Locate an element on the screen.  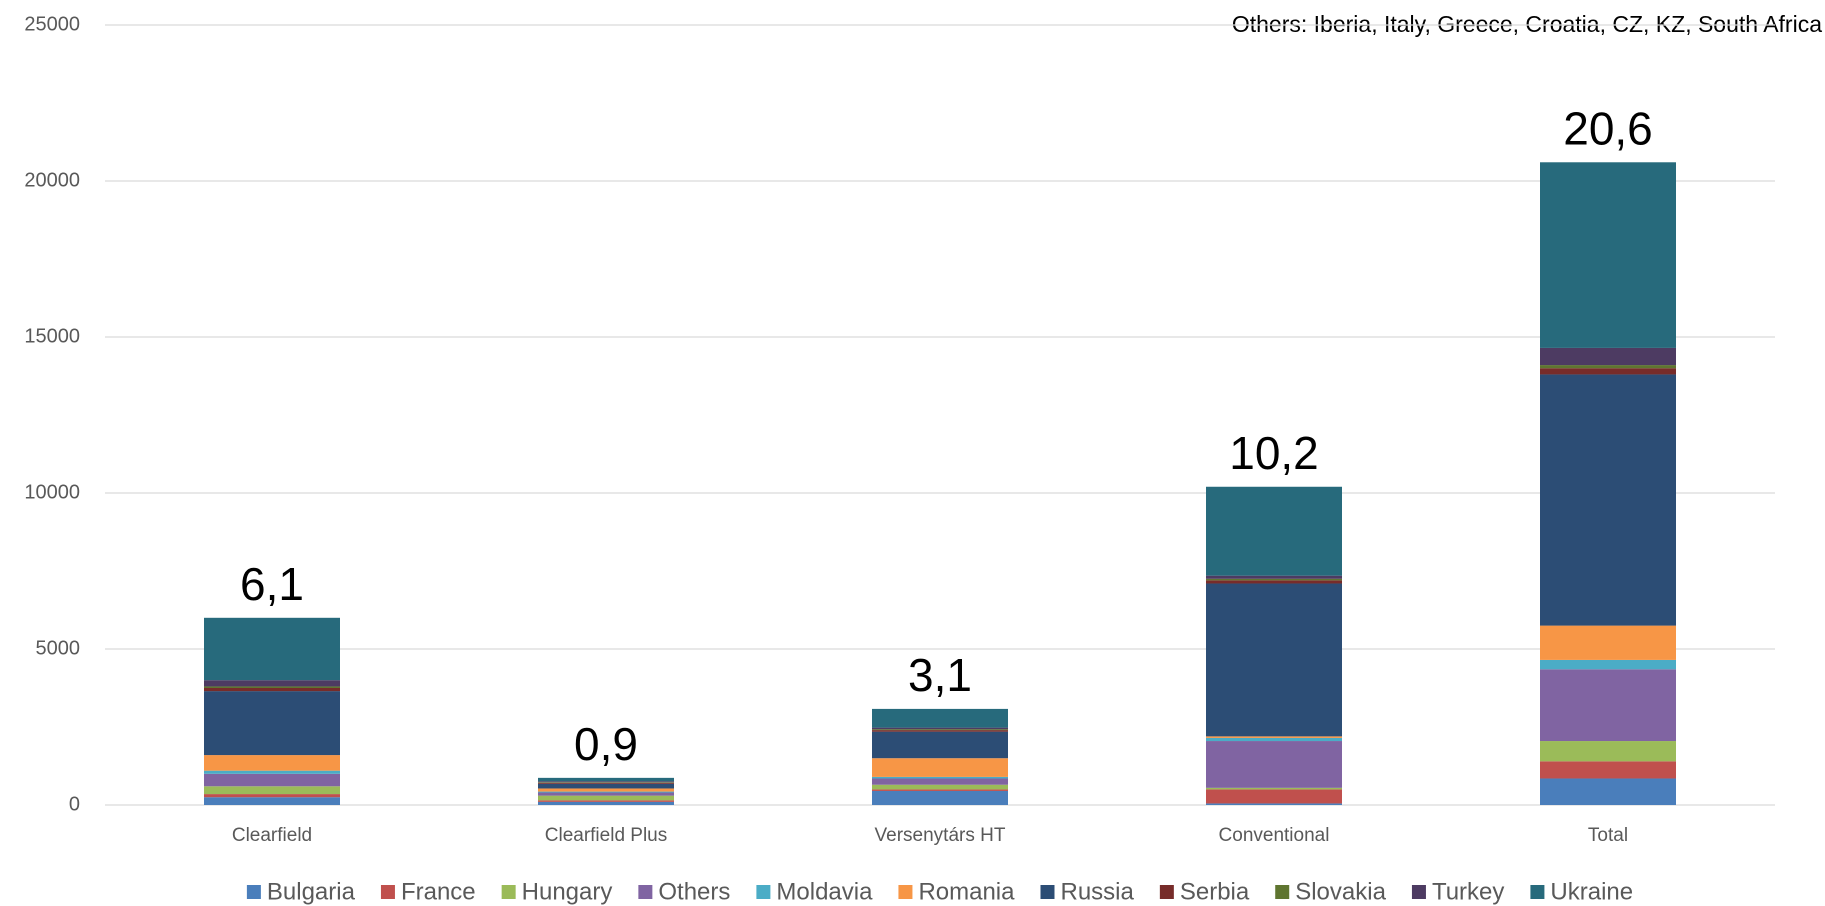
y-tick-label: 0 is located at coordinates (74, 804).